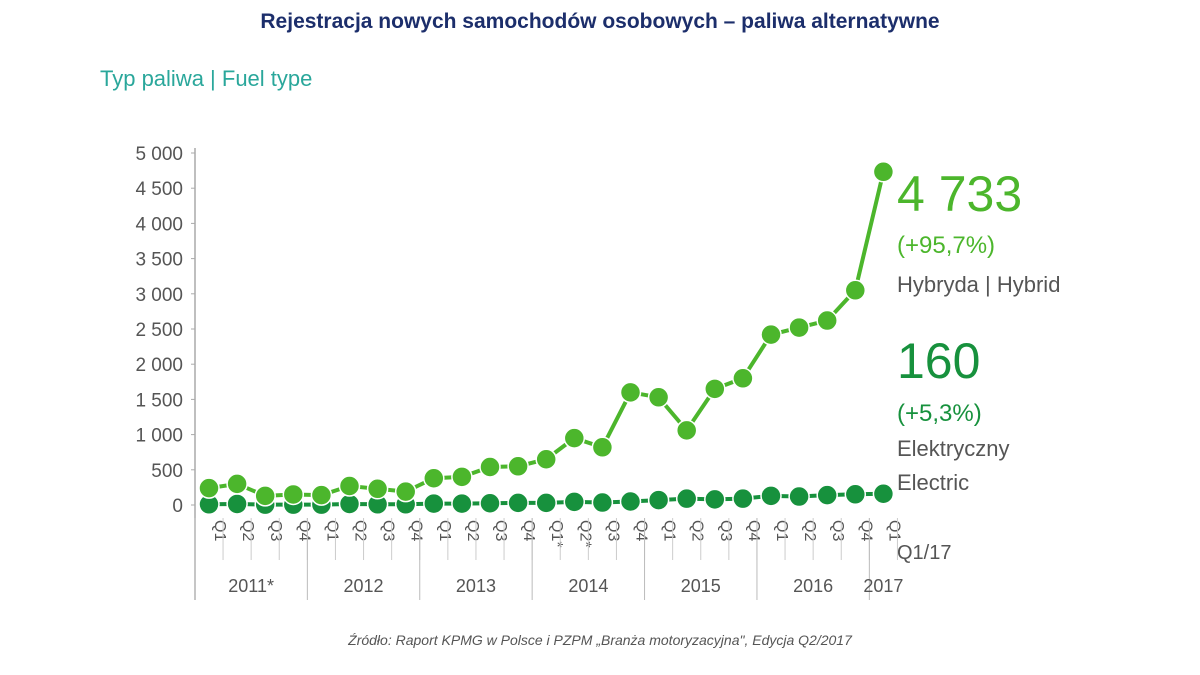  Describe the element at coordinates (933, 482) in the screenshot. I see `electric-label-en: Electric` at that location.